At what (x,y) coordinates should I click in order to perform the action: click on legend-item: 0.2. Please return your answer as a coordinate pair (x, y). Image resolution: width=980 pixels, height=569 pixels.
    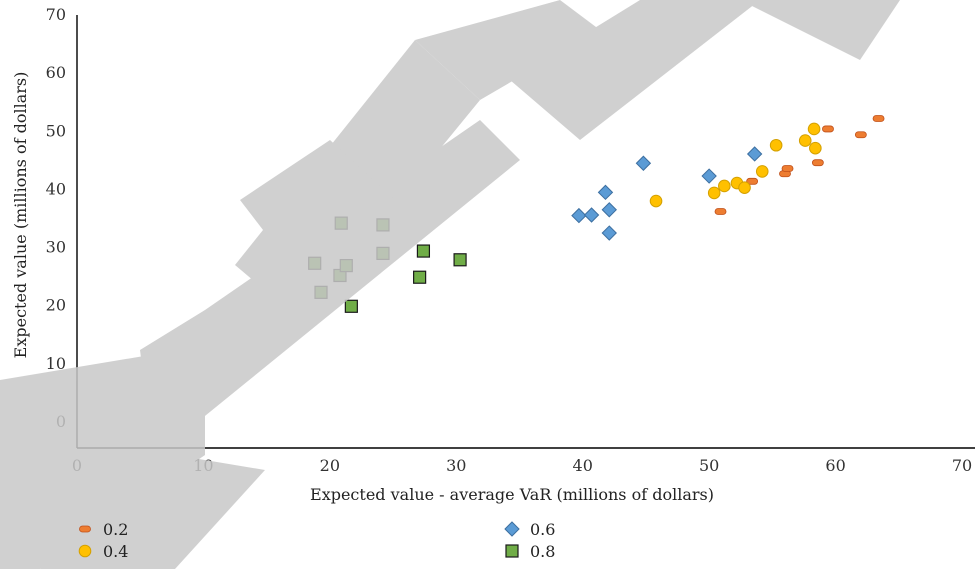
    Looking at the image, I should click on (103, 529).